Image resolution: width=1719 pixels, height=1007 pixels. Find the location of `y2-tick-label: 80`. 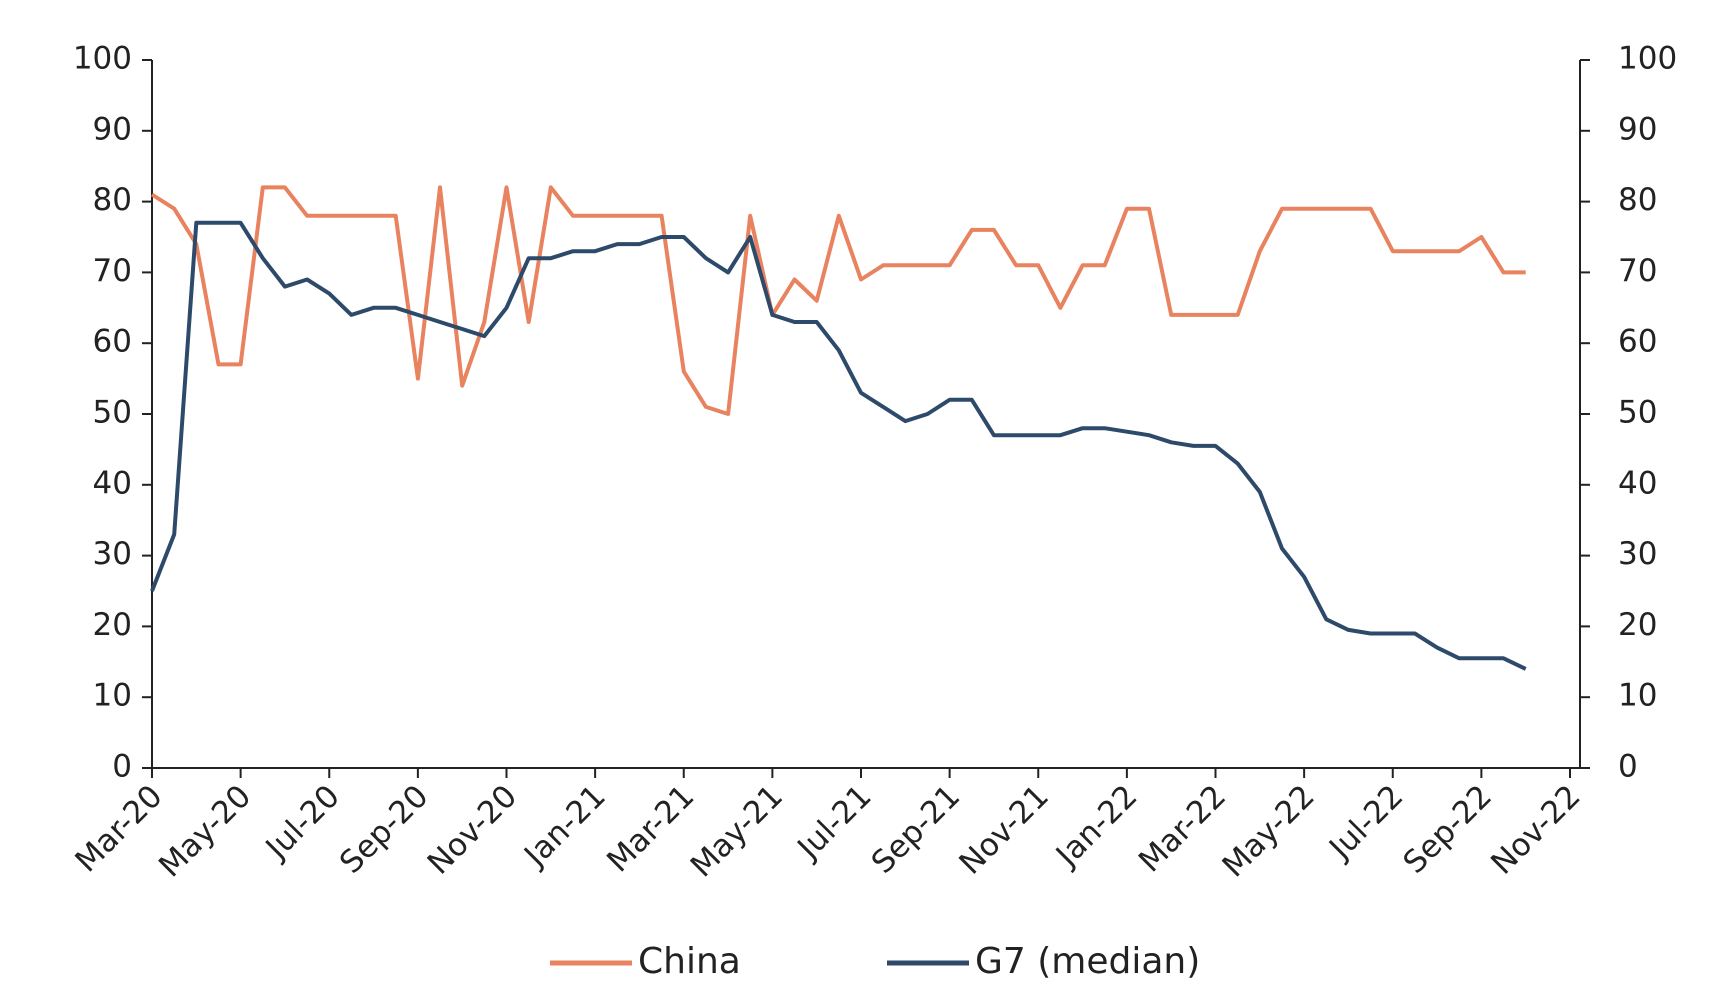

y2-tick-label: 80 is located at coordinates (1637, 200).